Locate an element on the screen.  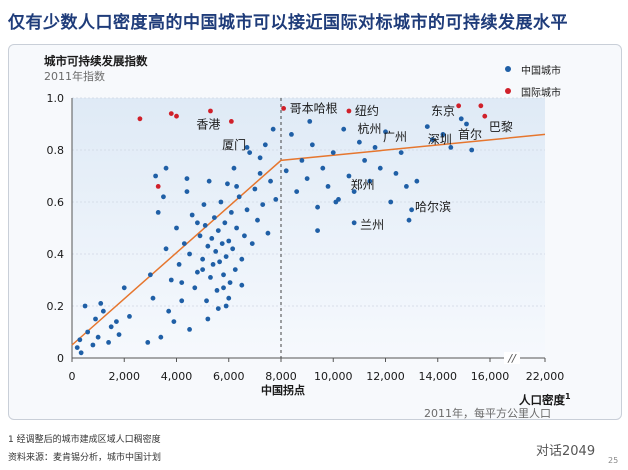
legend-label-china: 中国城市 is located at coordinates (541, 71).